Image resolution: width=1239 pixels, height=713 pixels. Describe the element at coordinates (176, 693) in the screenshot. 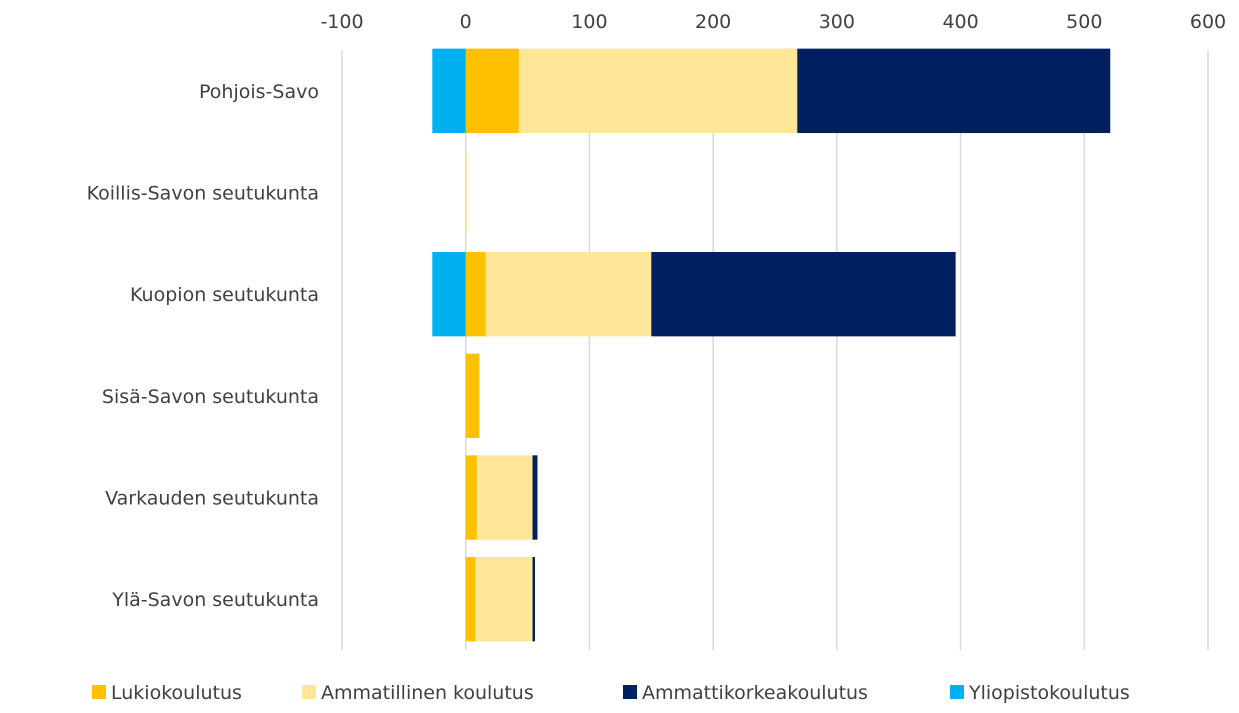

I see `legend-label: Lukiokoulutus` at that location.